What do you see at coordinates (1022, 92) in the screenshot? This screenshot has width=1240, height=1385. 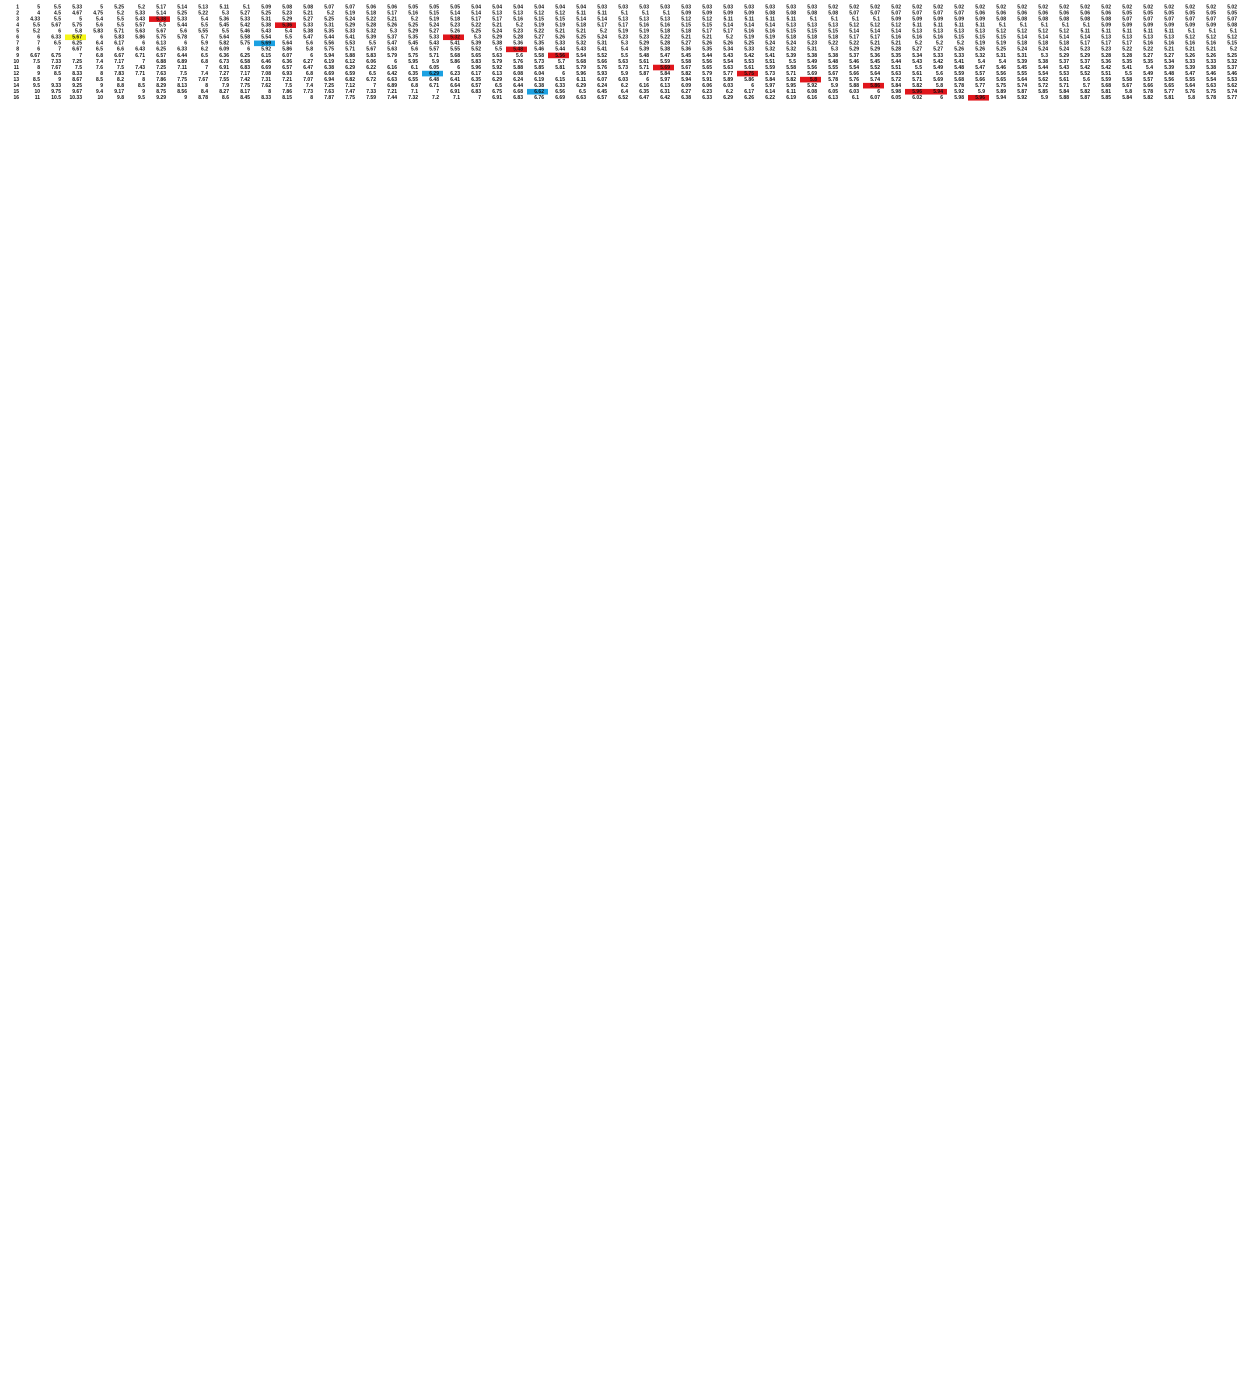 I see `cell-value: 5.87` at bounding box center [1022, 92].